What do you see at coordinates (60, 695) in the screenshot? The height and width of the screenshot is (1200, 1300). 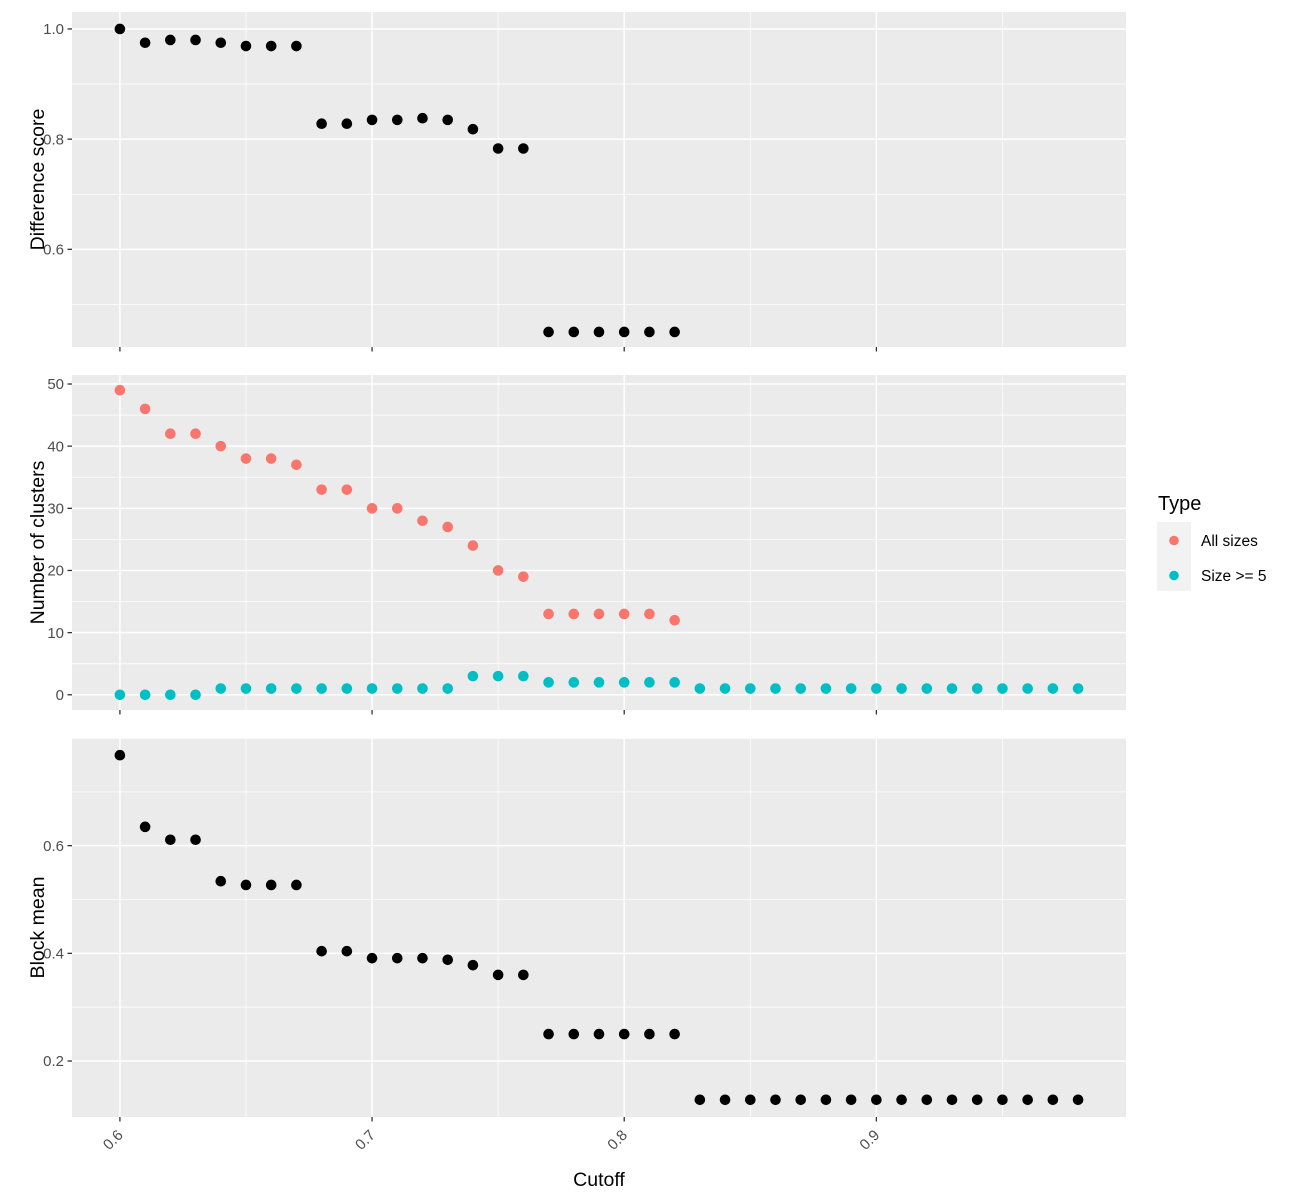 I see `y-tick-label: 0` at bounding box center [60, 695].